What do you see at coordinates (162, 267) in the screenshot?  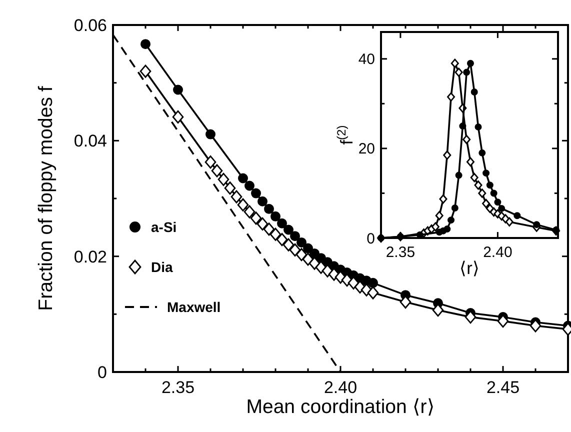 I see `legend-label: Dia` at bounding box center [162, 267].